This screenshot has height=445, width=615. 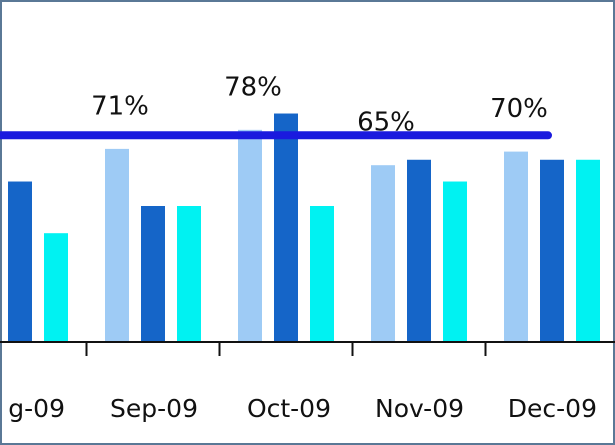 I want to click on x-tick-label: Dec-09, so click(x=552, y=408).